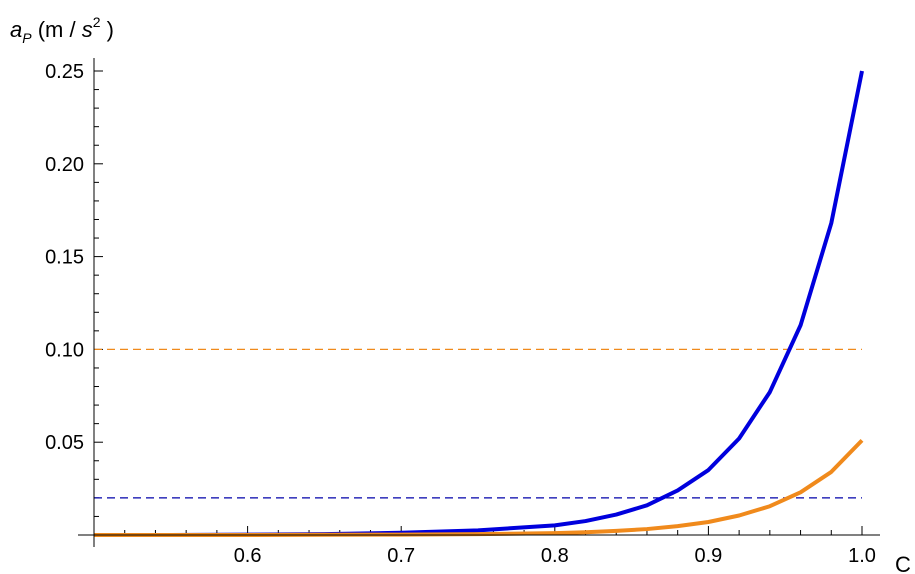 Image resolution: width=915 pixels, height=574 pixels. Describe the element at coordinates (87, 29) in the screenshot. I see `y-axis-unit-s: s` at that location.